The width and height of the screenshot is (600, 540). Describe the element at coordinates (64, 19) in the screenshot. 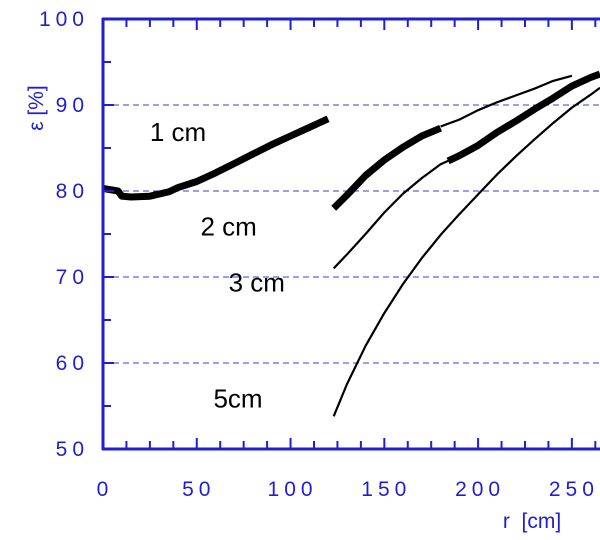

I see `y-tick-label: 100` at that location.